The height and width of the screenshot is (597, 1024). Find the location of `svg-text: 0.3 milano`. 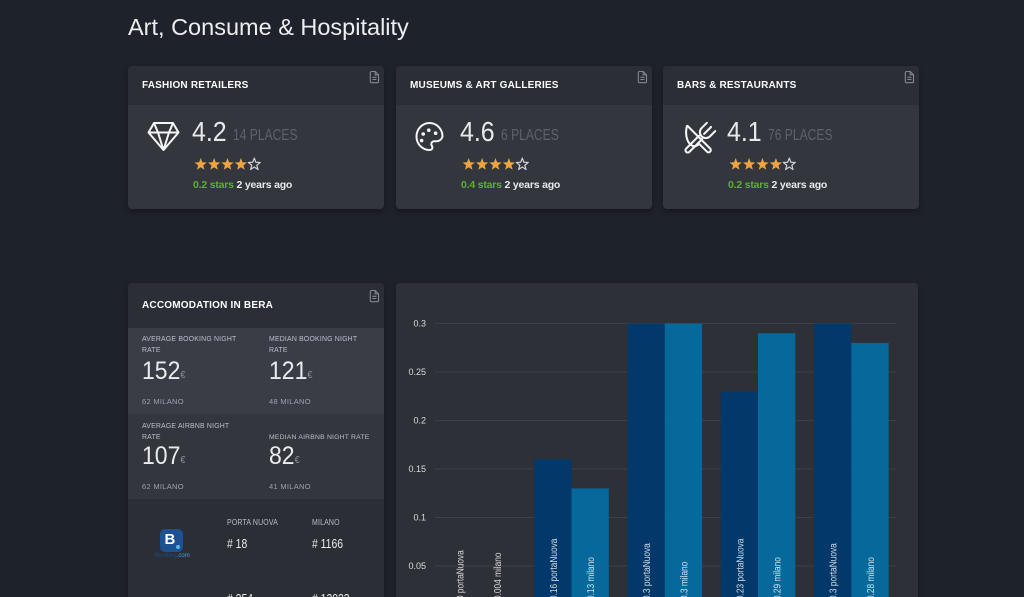

svg-text: 0.3 milano is located at coordinates (684, 579).